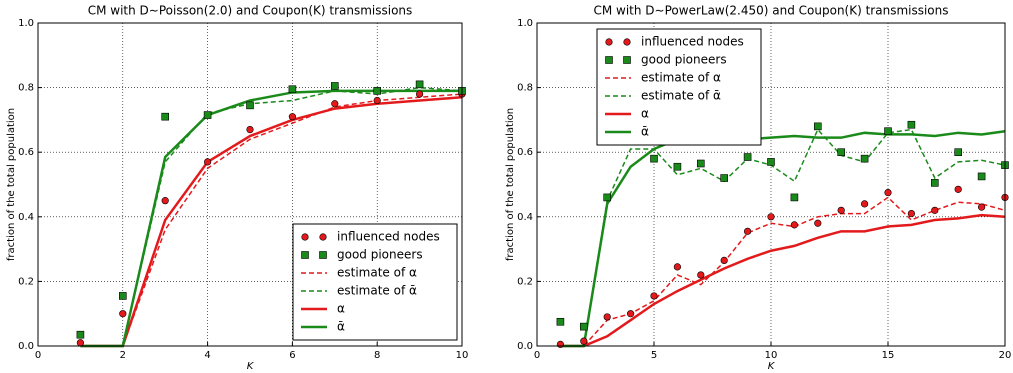 Image resolution: width=1013 pixels, height=373 pixels. Describe the element at coordinates (1005, 355) in the screenshot. I see `x-tick-label: 20` at that location.